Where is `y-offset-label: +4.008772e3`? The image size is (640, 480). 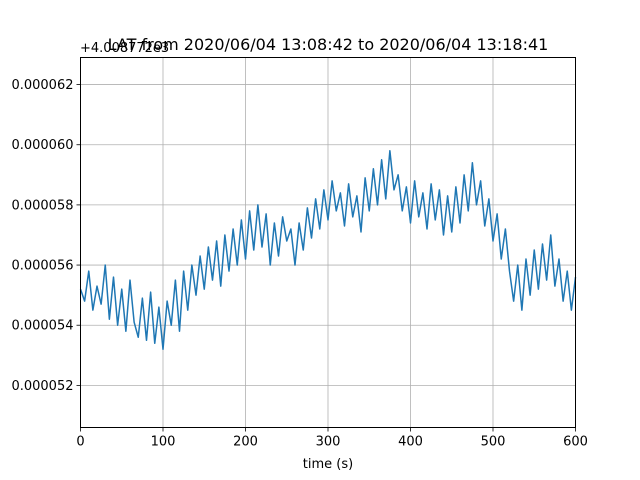
y-offset-label: +4.008772e3 is located at coordinates (124, 48).